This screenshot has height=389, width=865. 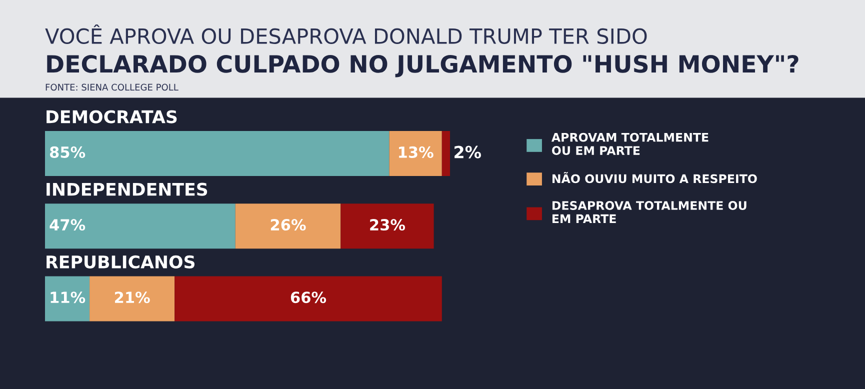 What do you see at coordinates (654, 178) in the screenshot?
I see `legend-label: NÃO OUVIU MUITO A RESPEITO` at bounding box center [654, 178].